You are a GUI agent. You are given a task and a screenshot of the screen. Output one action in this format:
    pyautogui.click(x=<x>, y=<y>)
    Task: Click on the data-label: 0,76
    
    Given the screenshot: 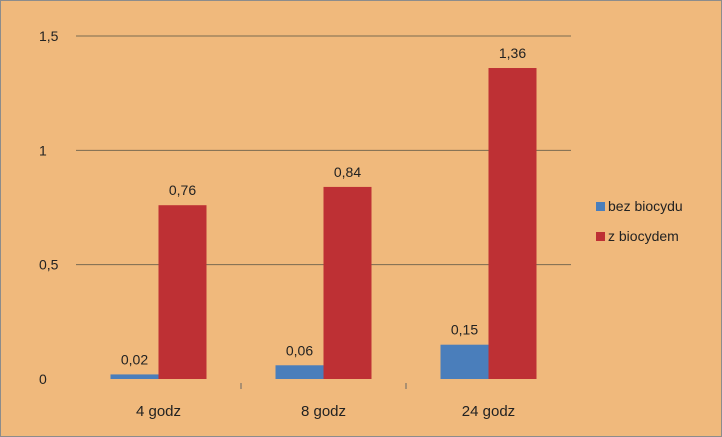 What is the action you would take?
    pyautogui.click(x=182, y=190)
    